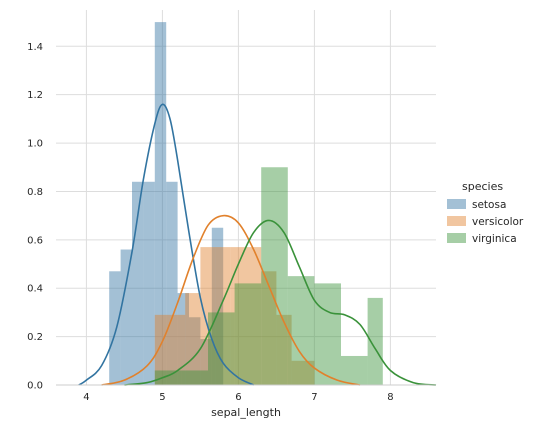 This screenshot has width=539, height=429. Describe the element at coordinates (35, 217) in the screenshot. I see `y-tick-labels: 0.0 0.2 0.4 0.6 0.8 1.0 1.2 1.4` at that location.